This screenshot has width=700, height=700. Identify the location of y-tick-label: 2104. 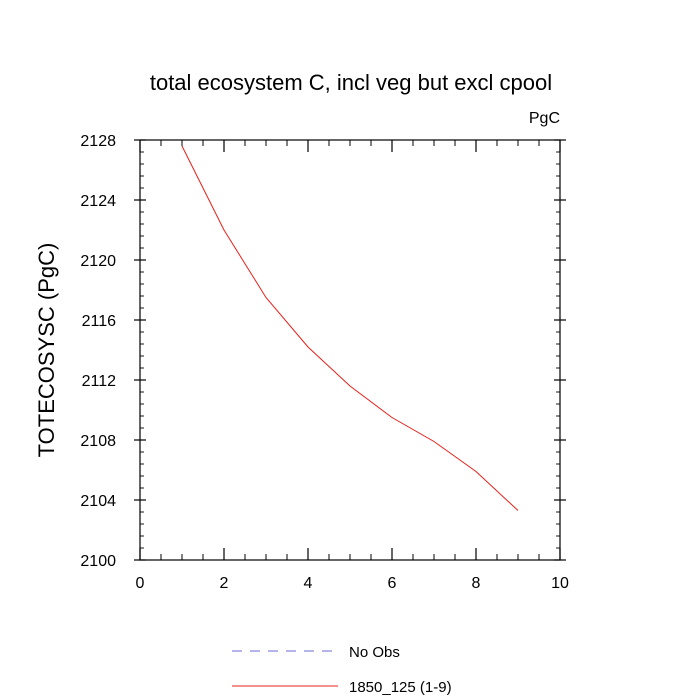
(98, 501).